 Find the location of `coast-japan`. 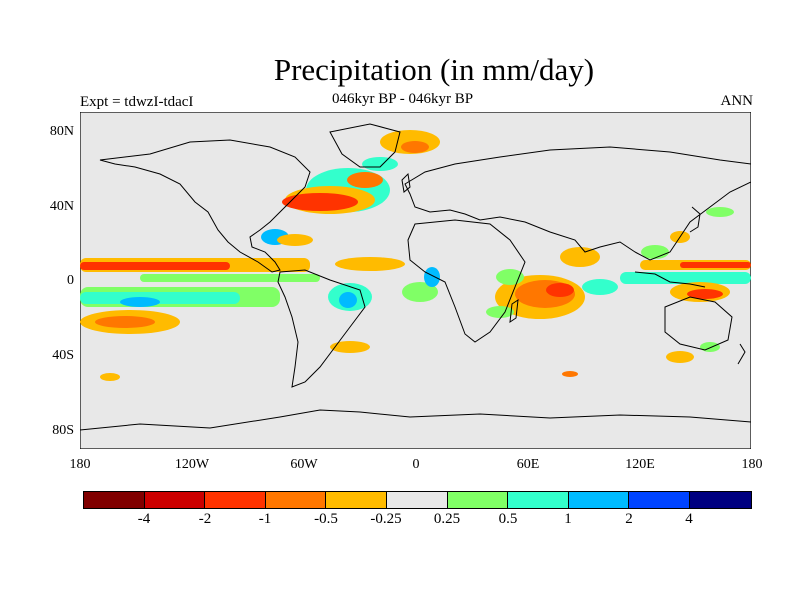

coast-japan is located at coordinates (695, 219).